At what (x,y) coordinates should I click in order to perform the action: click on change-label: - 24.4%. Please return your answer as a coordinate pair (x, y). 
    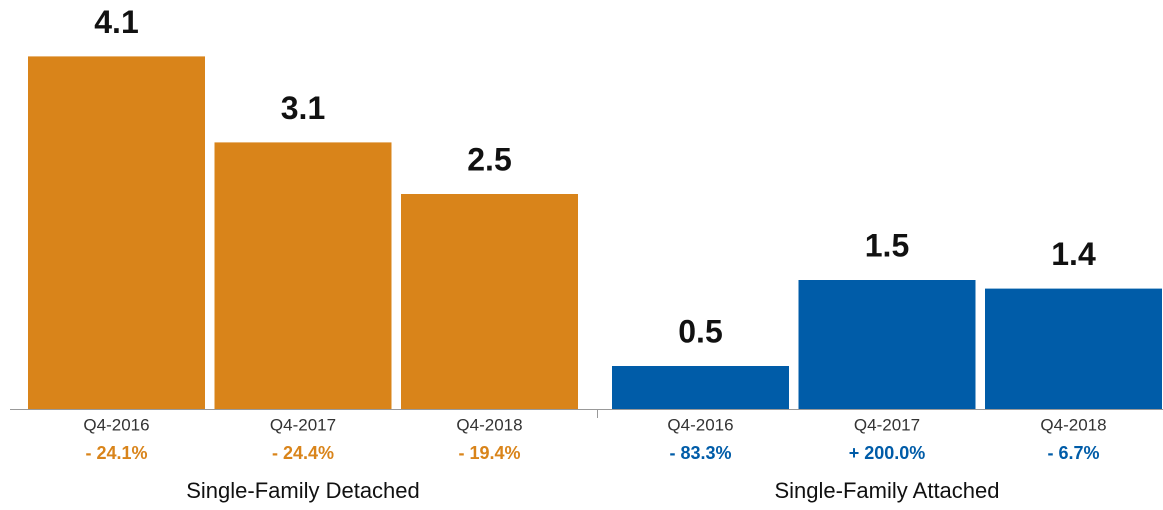
    Looking at the image, I should click on (303, 453).